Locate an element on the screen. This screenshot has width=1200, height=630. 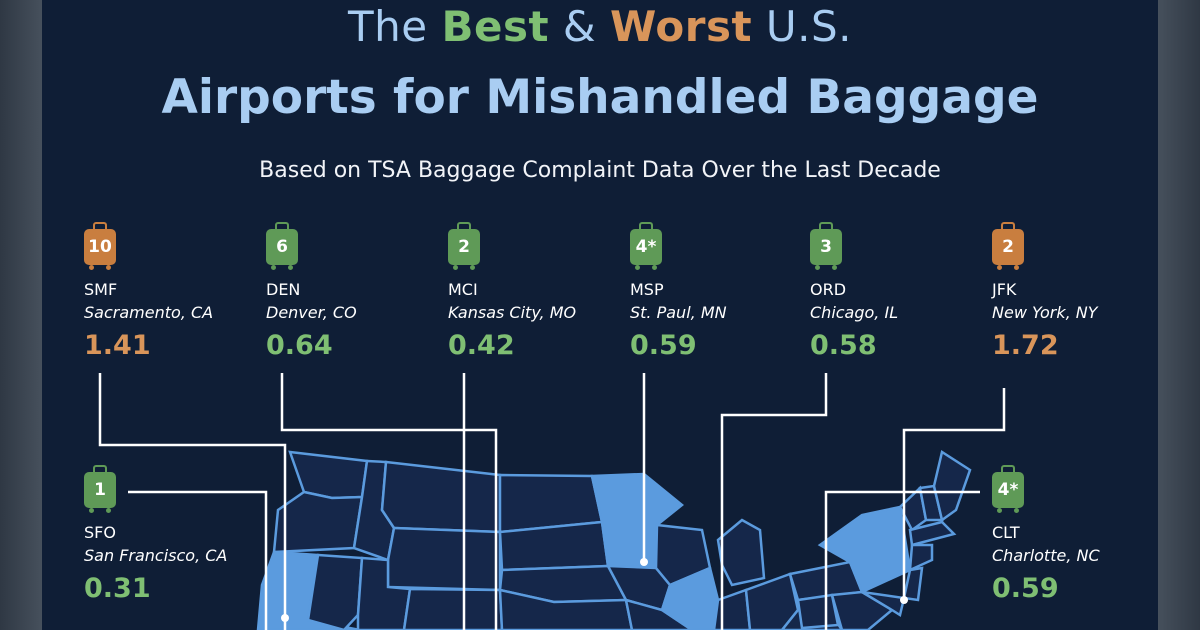
state-co is located at coordinates (453, 608).